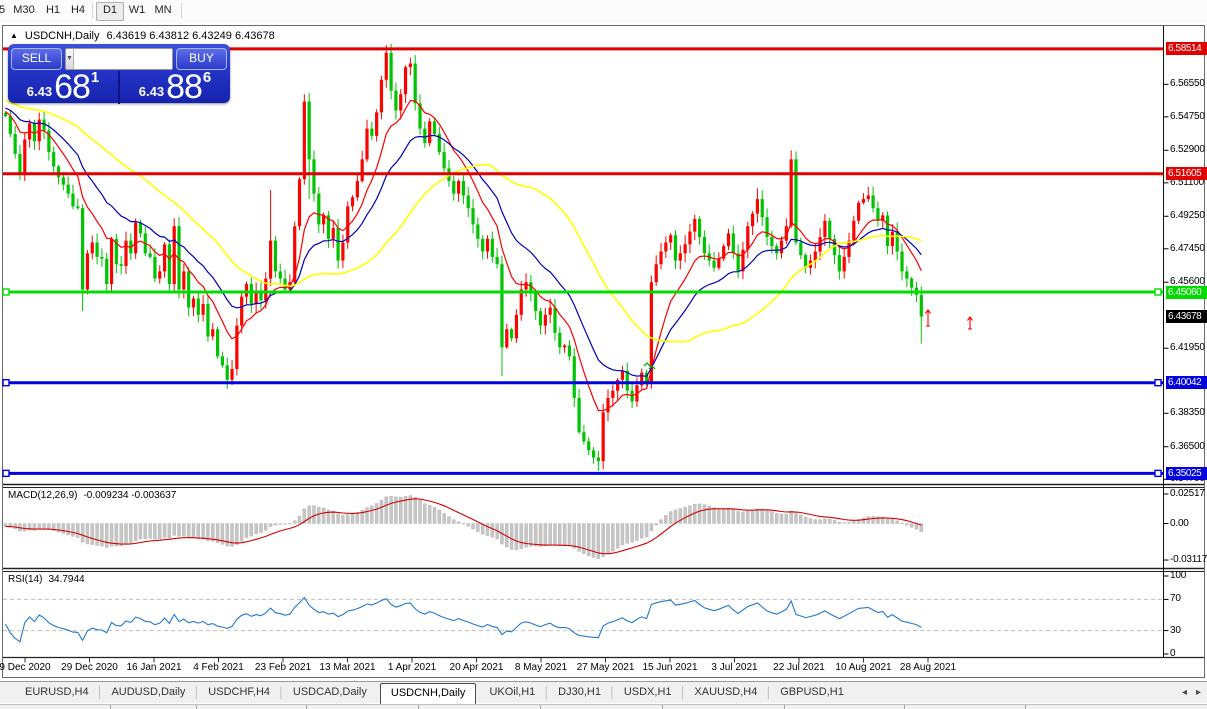 This screenshot has height=709, width=1207. Describe the element at coordinates (463, 527) in the screenshot. I see `macd-indicator` at that location.